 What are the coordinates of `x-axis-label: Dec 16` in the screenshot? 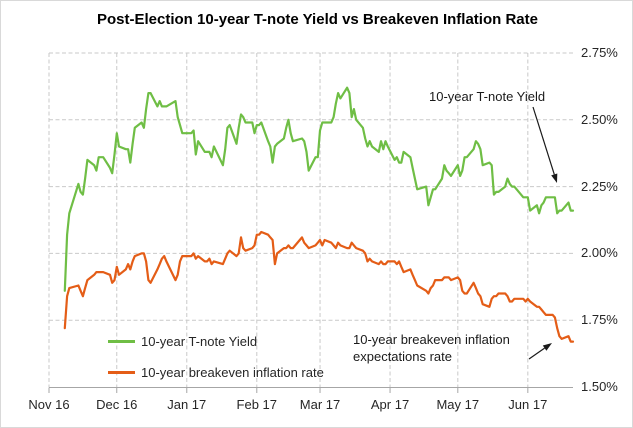 It's located at (117, 404).